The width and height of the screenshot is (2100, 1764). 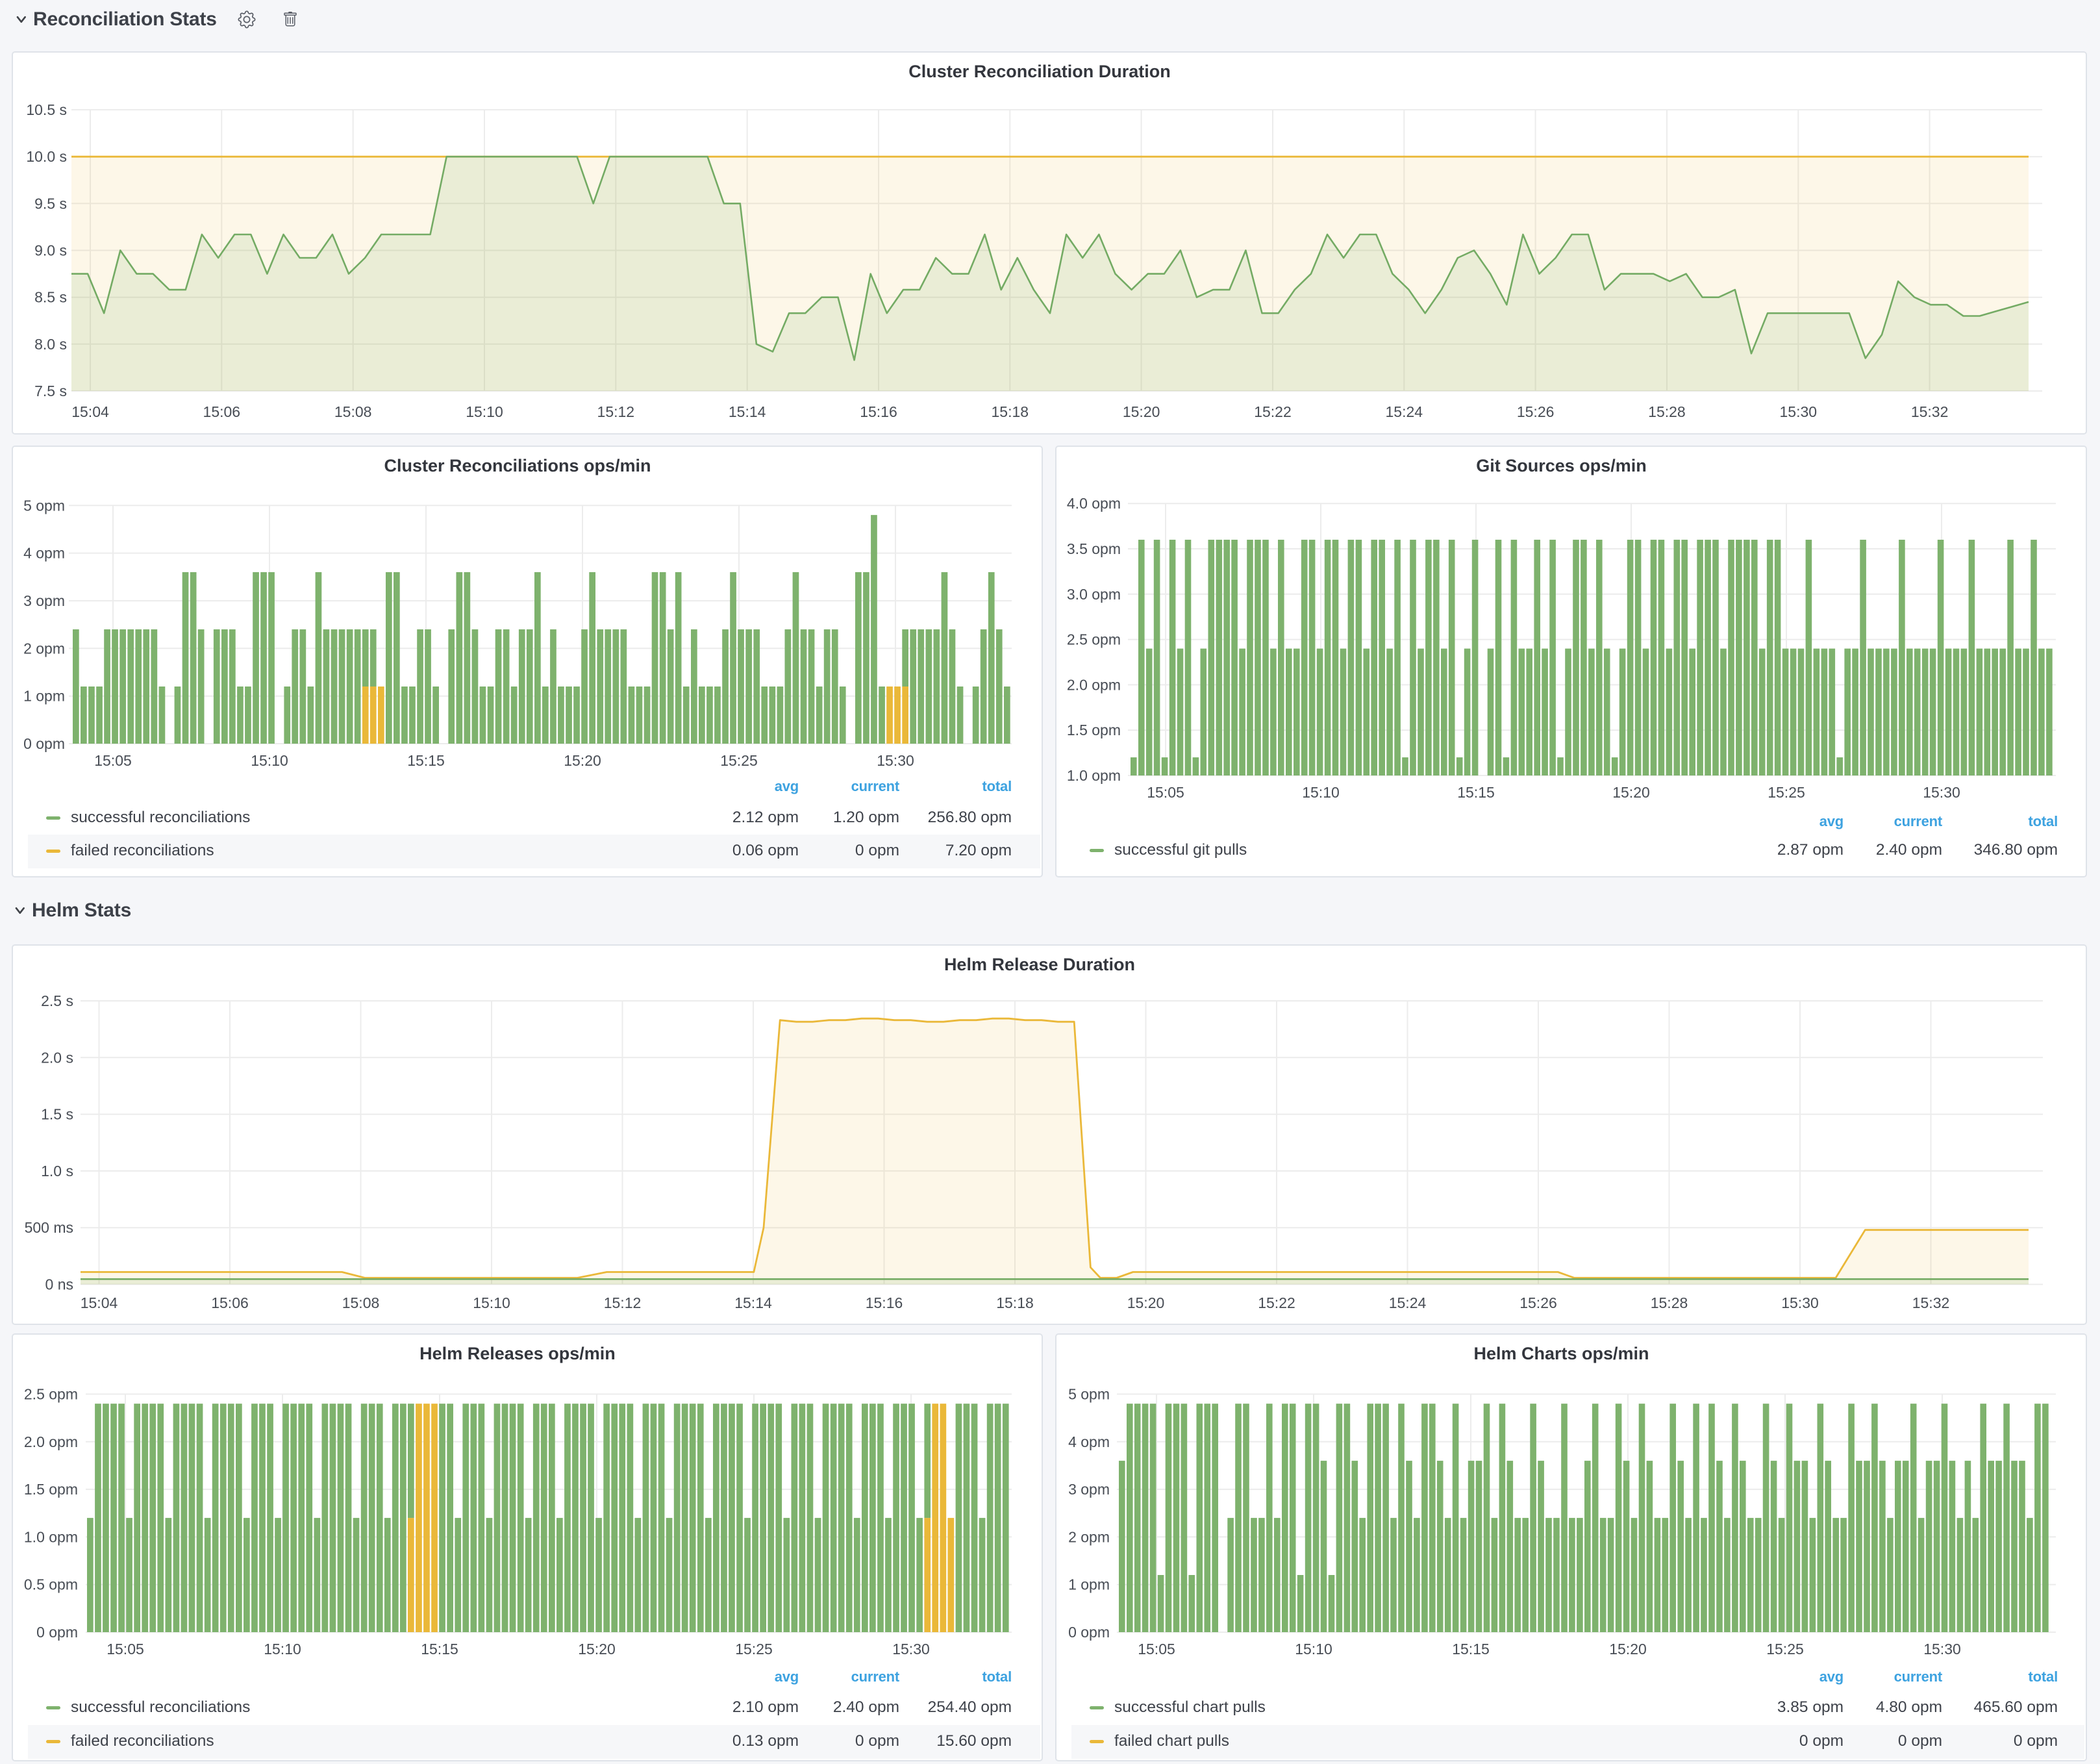 I want to click on svg-text: 7.5 s, so click(x=50, y=391).